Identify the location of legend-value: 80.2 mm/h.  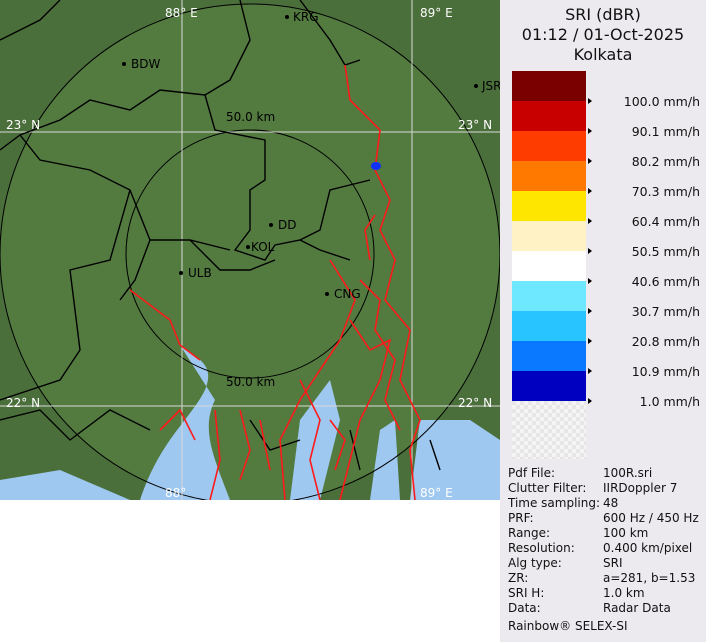
(665, 161).